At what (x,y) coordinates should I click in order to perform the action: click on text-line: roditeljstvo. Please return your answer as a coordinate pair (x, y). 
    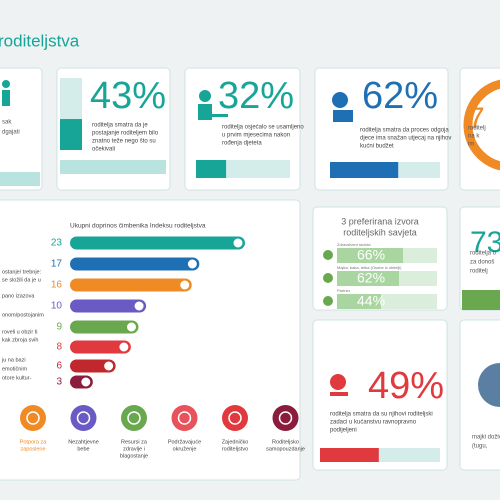
    Looking at the image, I should click on (235, 449).